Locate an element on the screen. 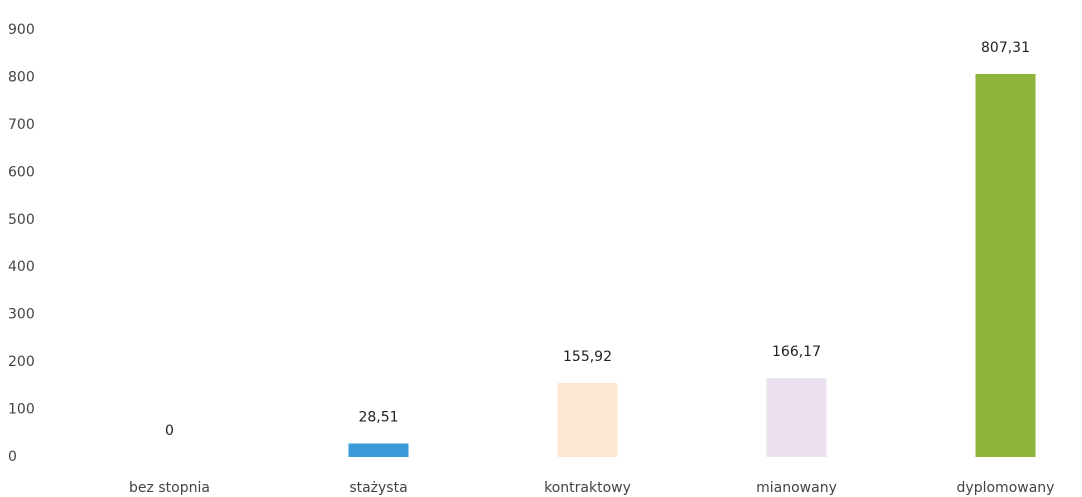  y-tick-label: 500 is located at coordinates (21, 220).